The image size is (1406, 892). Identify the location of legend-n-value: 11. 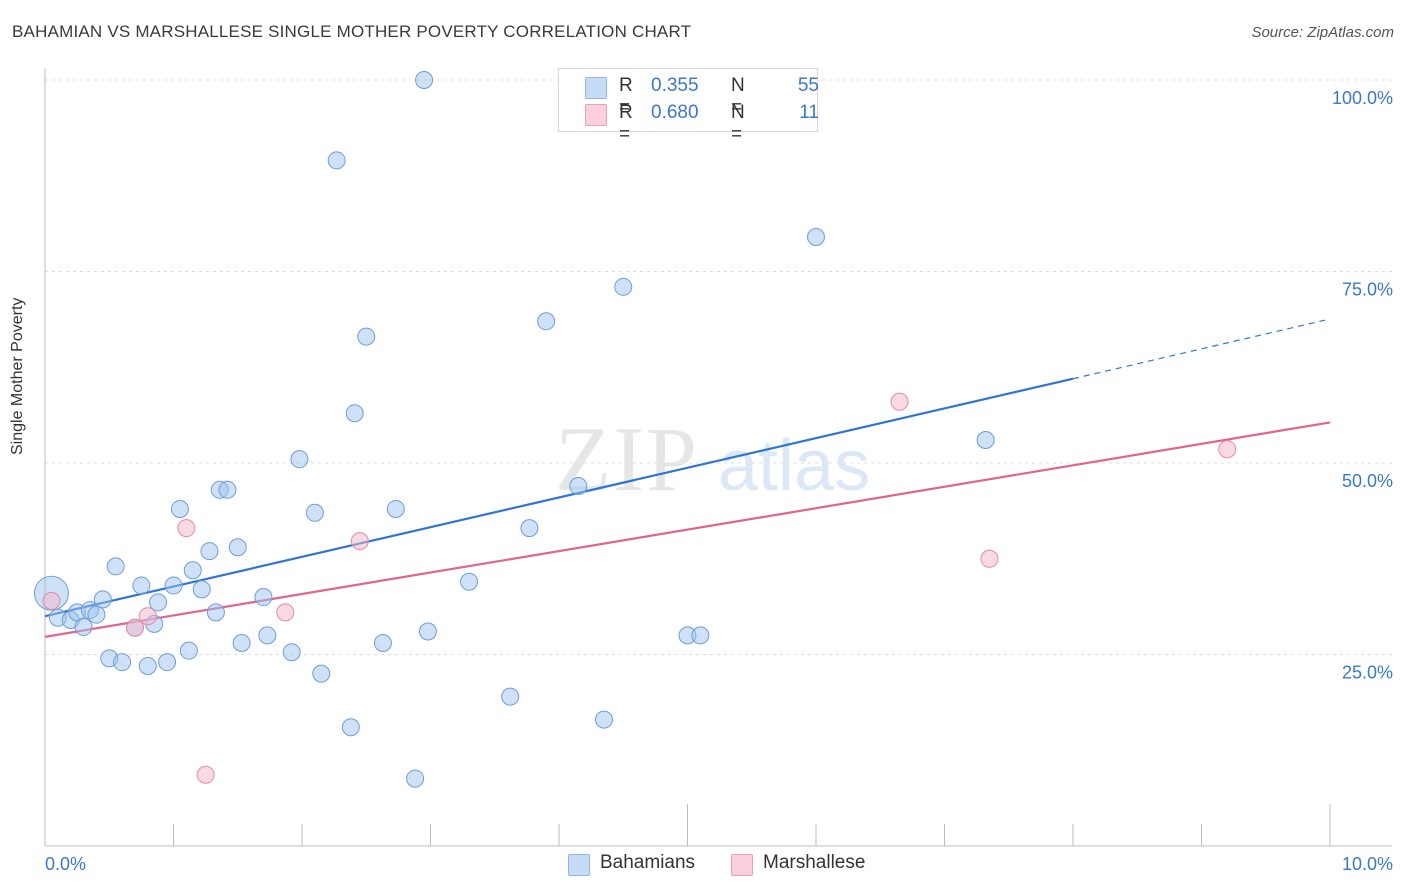
(809, 112).